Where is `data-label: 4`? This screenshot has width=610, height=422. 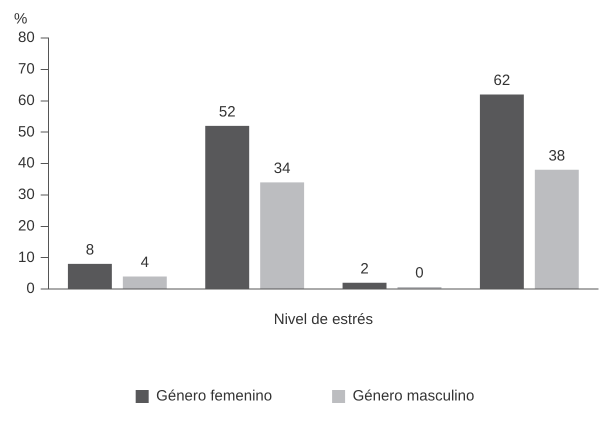
data-label: 4 is located at coordinates (144, 263).